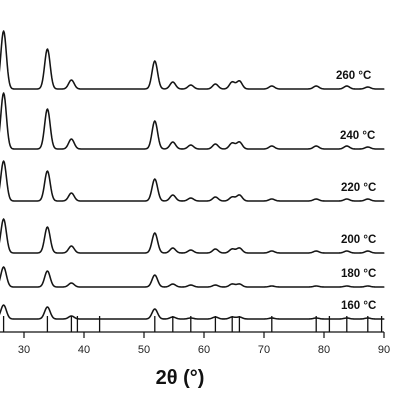 The image size is (400, 400). I want to click on x-tick-labels-layer: 30 40 50 60 70 80 90, so click(204, 350).